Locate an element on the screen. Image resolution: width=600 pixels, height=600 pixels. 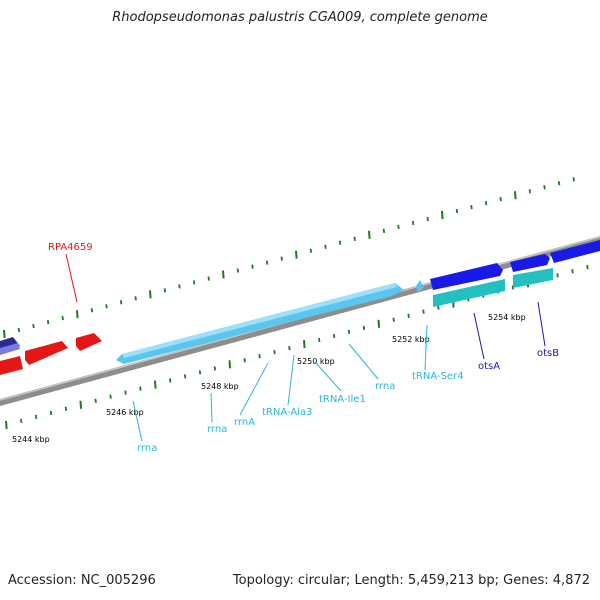
scale-label: 5248 kbp is located at coordinates (220, 386).